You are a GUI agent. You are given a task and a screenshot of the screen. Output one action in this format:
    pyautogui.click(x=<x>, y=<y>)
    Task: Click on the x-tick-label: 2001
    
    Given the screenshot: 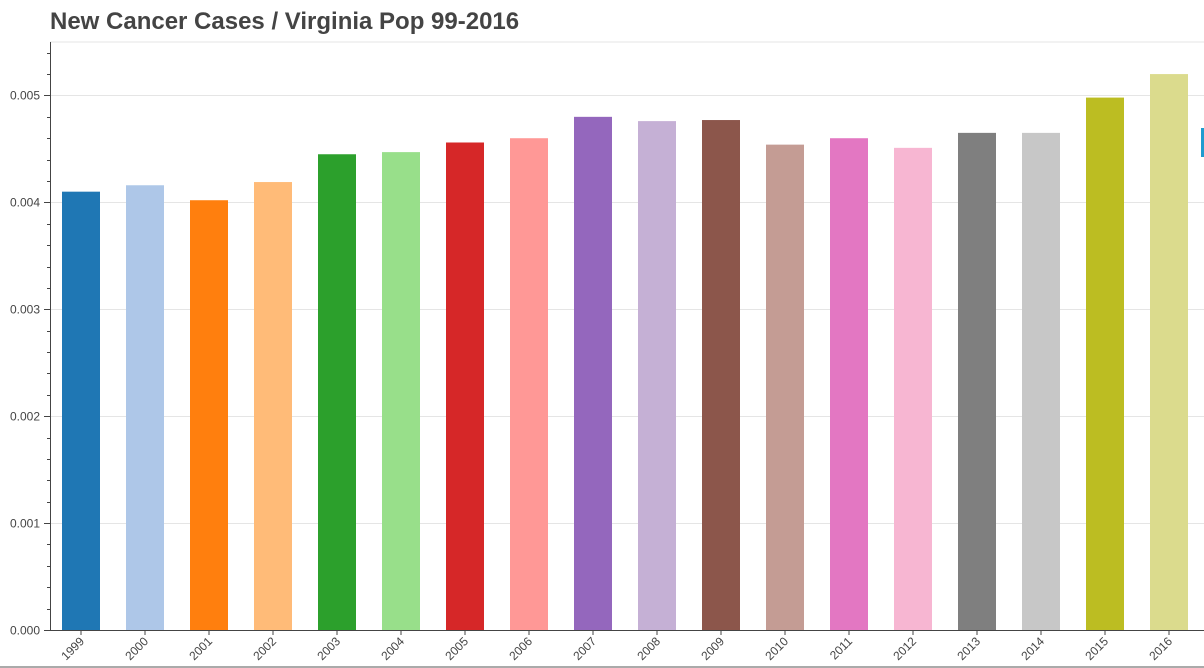 What is the action you would take?
    pyautogui.click(x=200, y=648)
    